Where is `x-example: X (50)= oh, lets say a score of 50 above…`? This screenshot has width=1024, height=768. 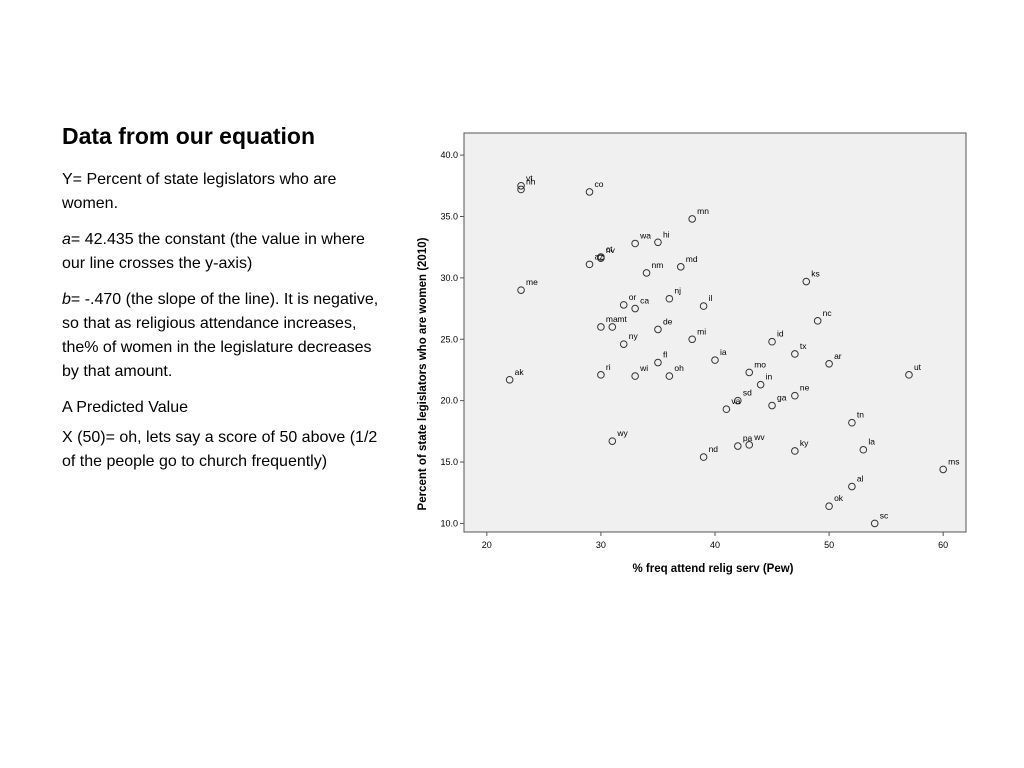 x-example: X (50)= oh, lets say a score of 50 above… is located at coordinates (220, 449).